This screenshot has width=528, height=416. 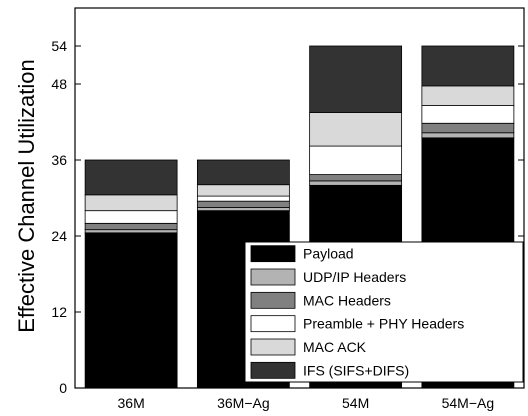 What do you see at coordinates (59, 312) in the screenshot?
I see `y-tick-label-2: 12` at bounding box center [59, 312].